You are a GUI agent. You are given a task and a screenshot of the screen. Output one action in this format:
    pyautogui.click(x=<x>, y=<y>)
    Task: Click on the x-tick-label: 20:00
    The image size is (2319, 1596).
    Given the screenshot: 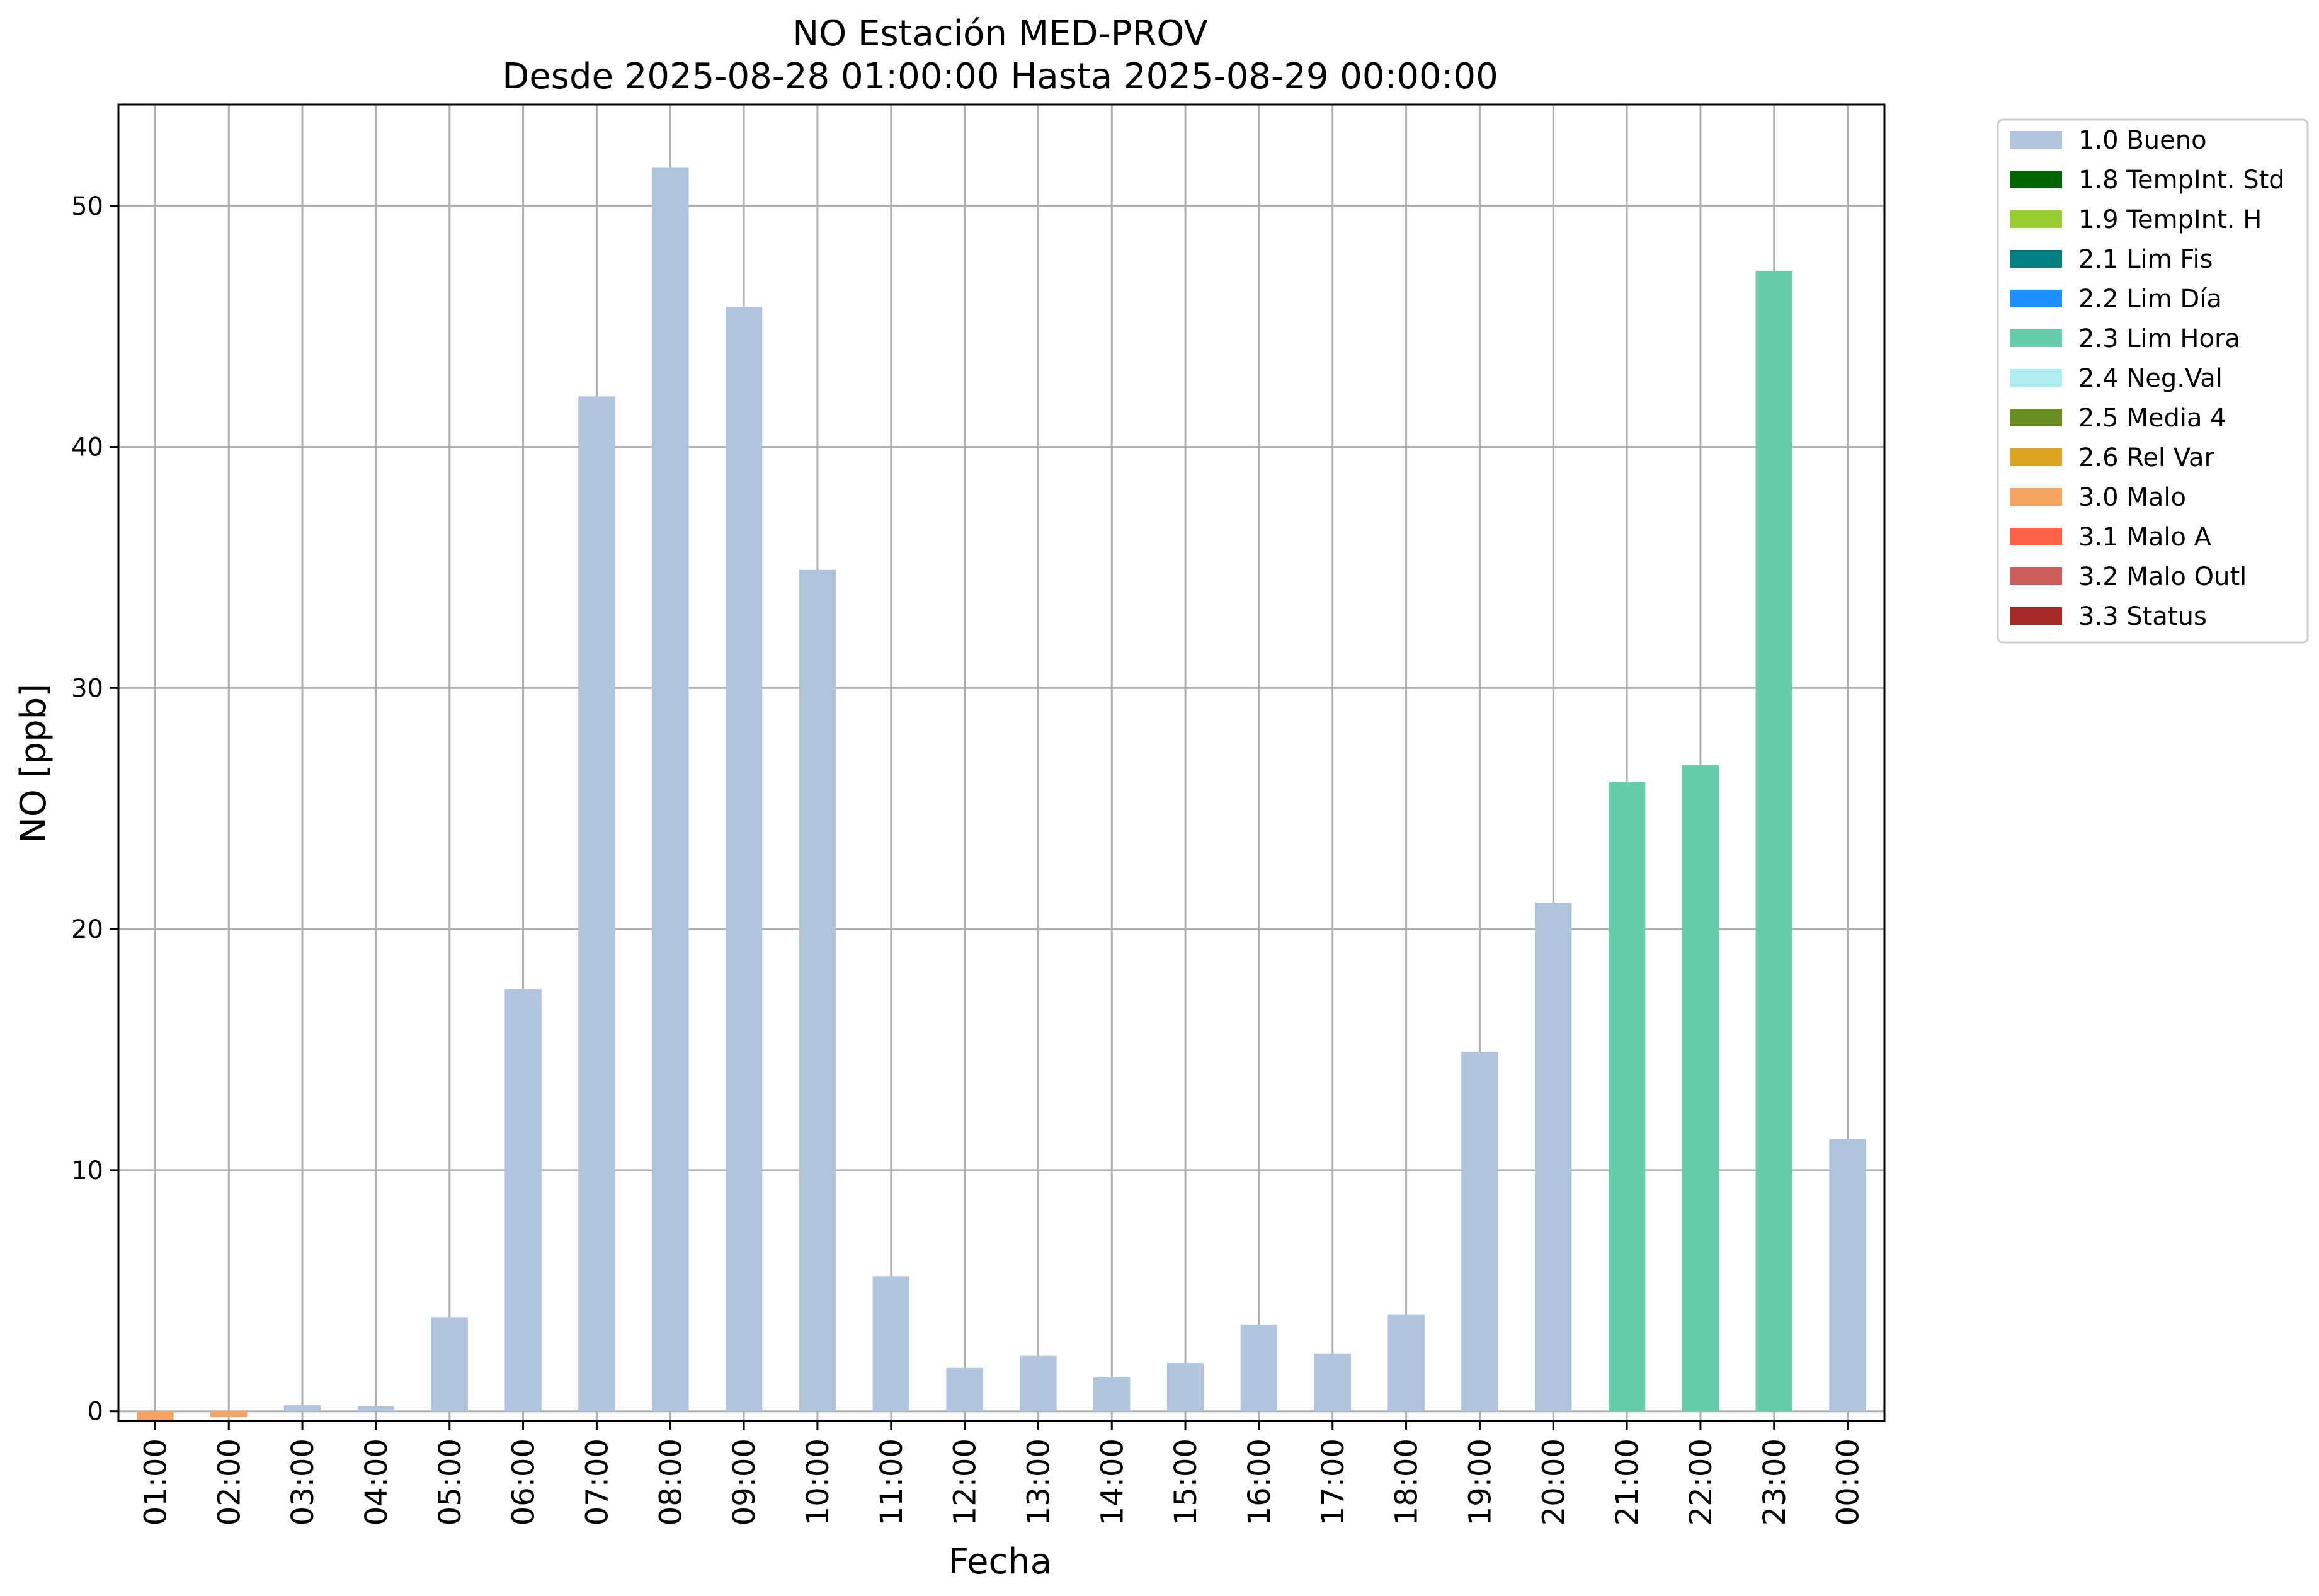 What is the action you would take?
    pyautogui.click(x=1553, y=1482)
    